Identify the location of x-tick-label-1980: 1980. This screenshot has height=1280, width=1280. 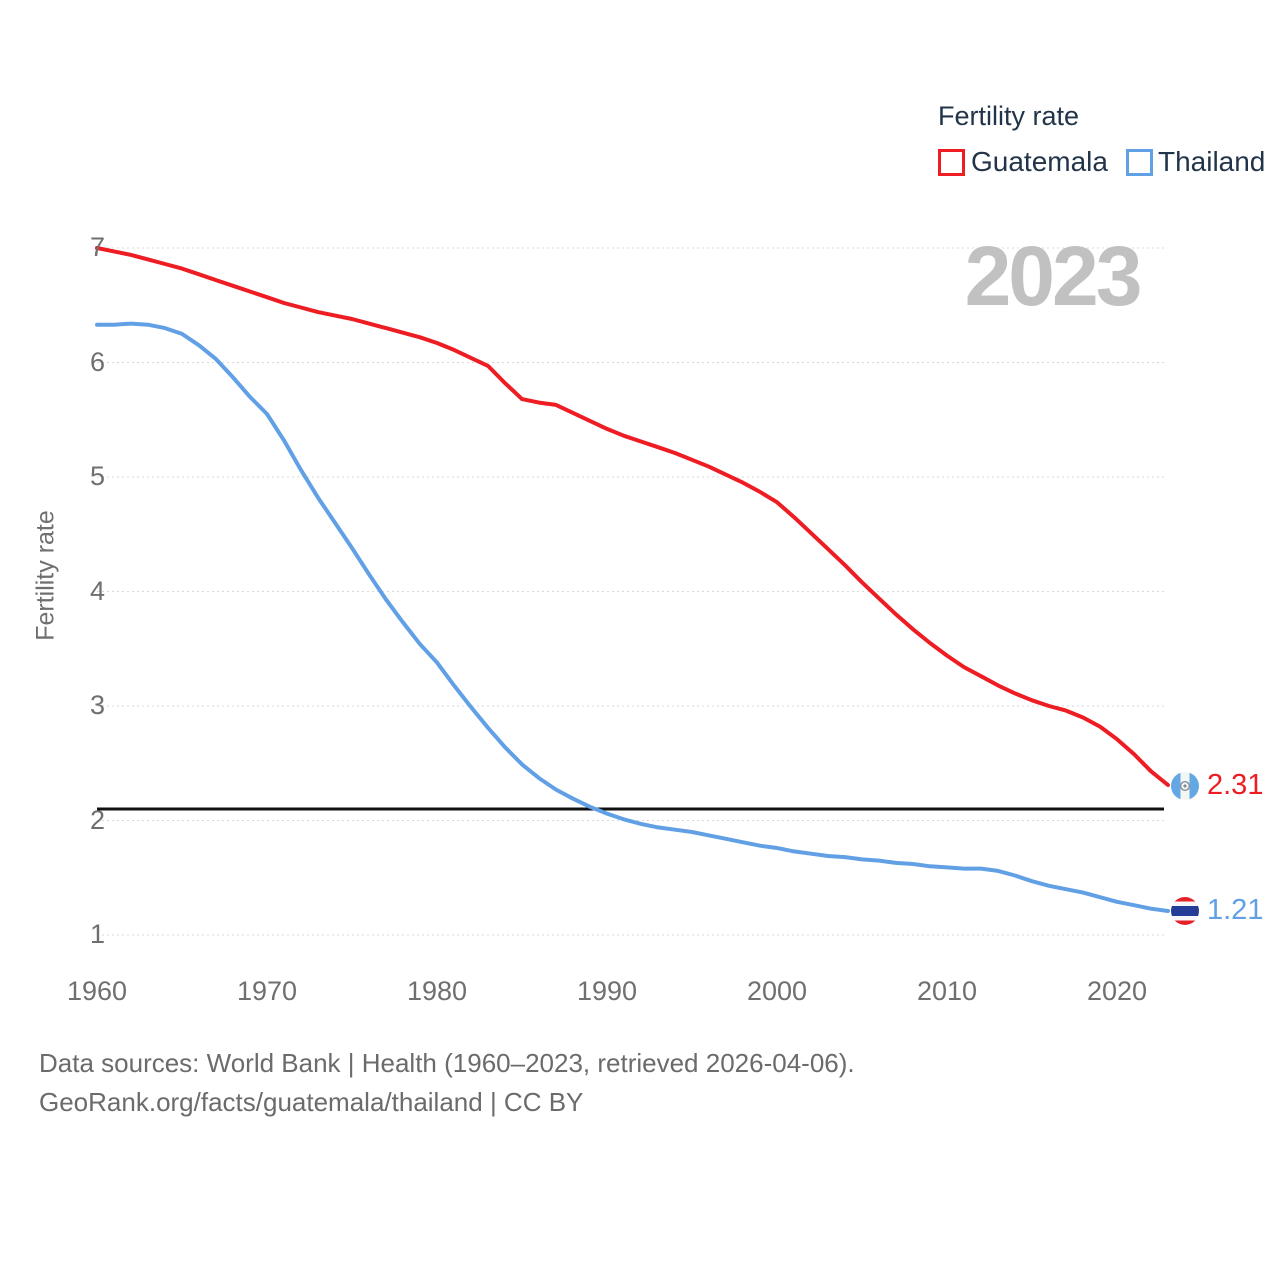
(437, 991).